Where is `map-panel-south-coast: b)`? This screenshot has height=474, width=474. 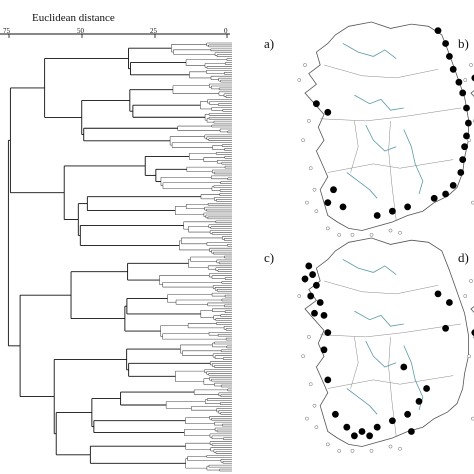 map-panel-south-coast: b) is located at coordinates (466, 120).